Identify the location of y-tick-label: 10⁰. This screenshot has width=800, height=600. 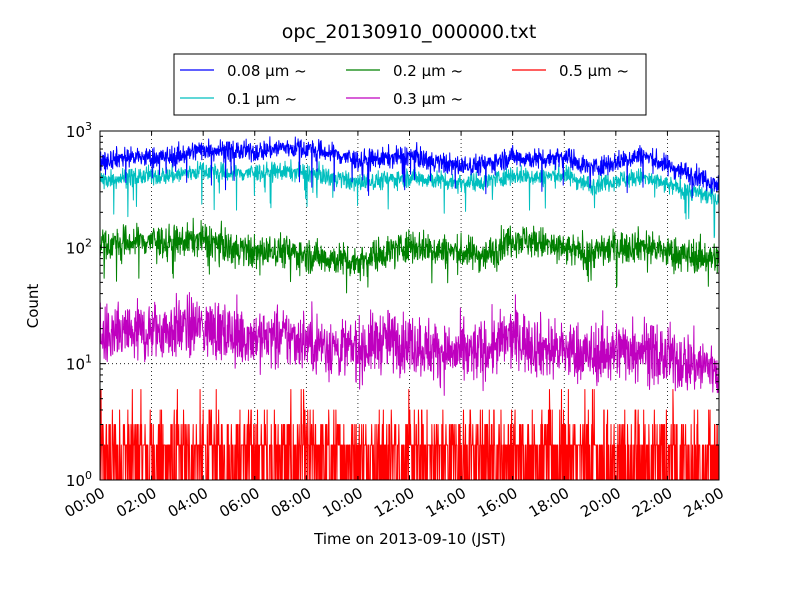
(79, 479).